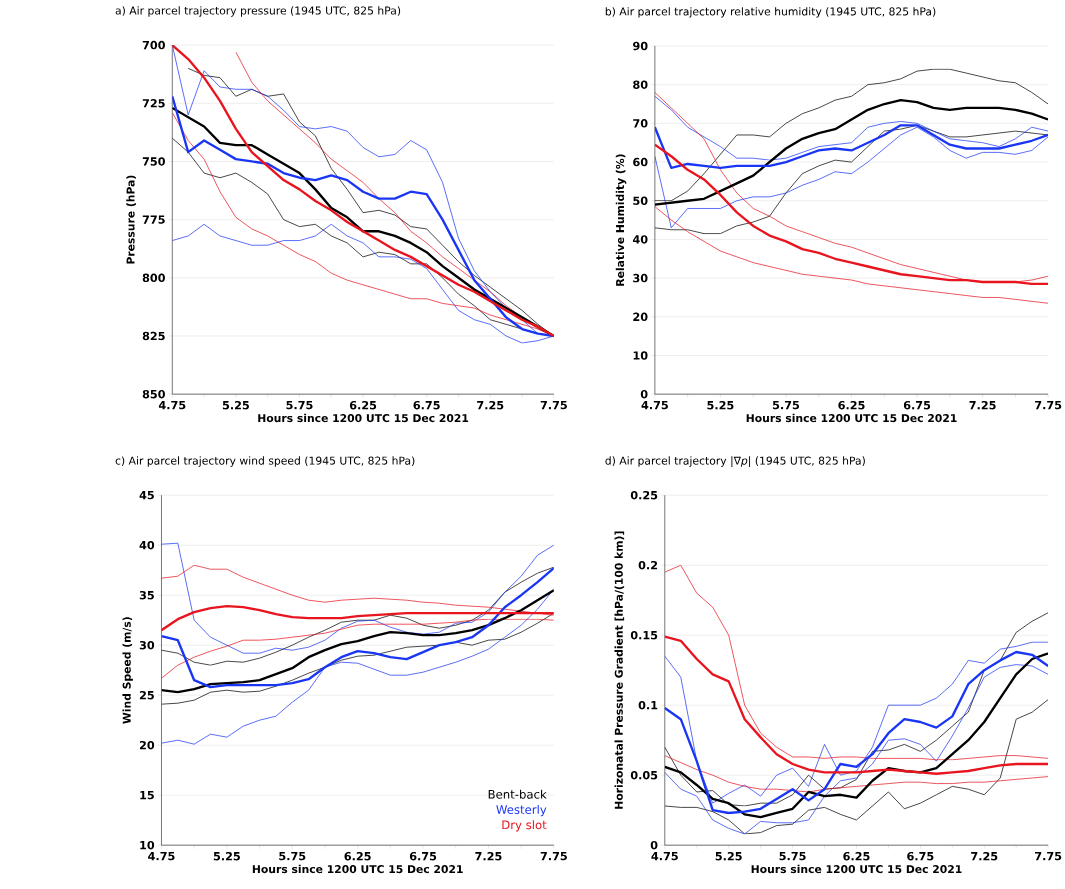  What do you see at coordinates (619, 670) in the screenshot?
I see `y-axis-title: Horizonatal Pressure Gradient [hPa/(100 km)]` at bounding box center [619, 670].